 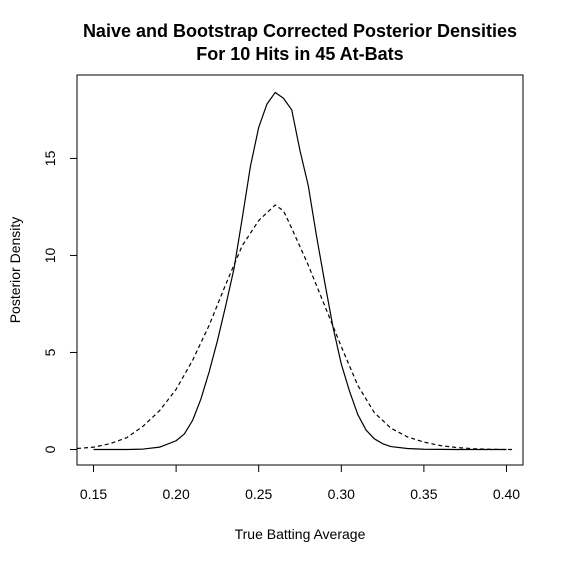 I want to click on x-axis-label: True Batting Average, so click(x=300, y=534).